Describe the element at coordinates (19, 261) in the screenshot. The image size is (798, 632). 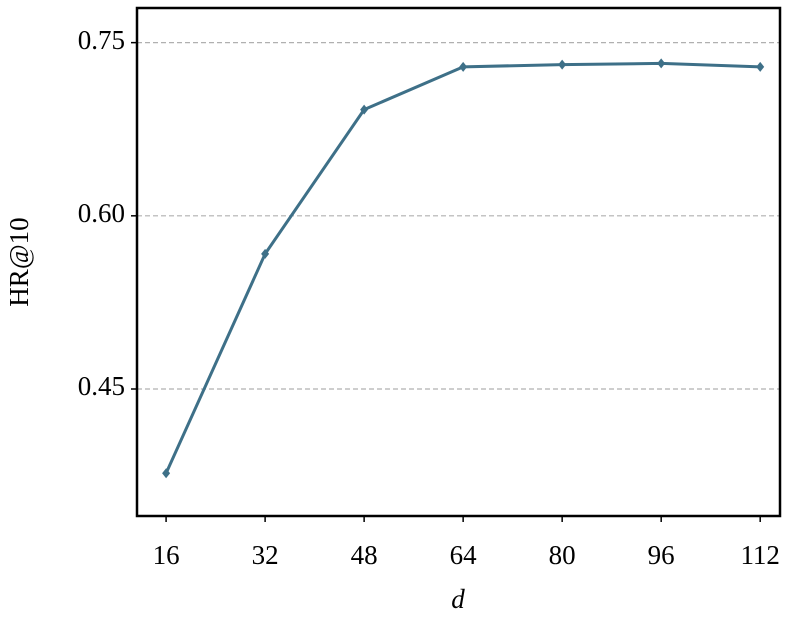
I see `y-axis-label: HR@10` at that location.